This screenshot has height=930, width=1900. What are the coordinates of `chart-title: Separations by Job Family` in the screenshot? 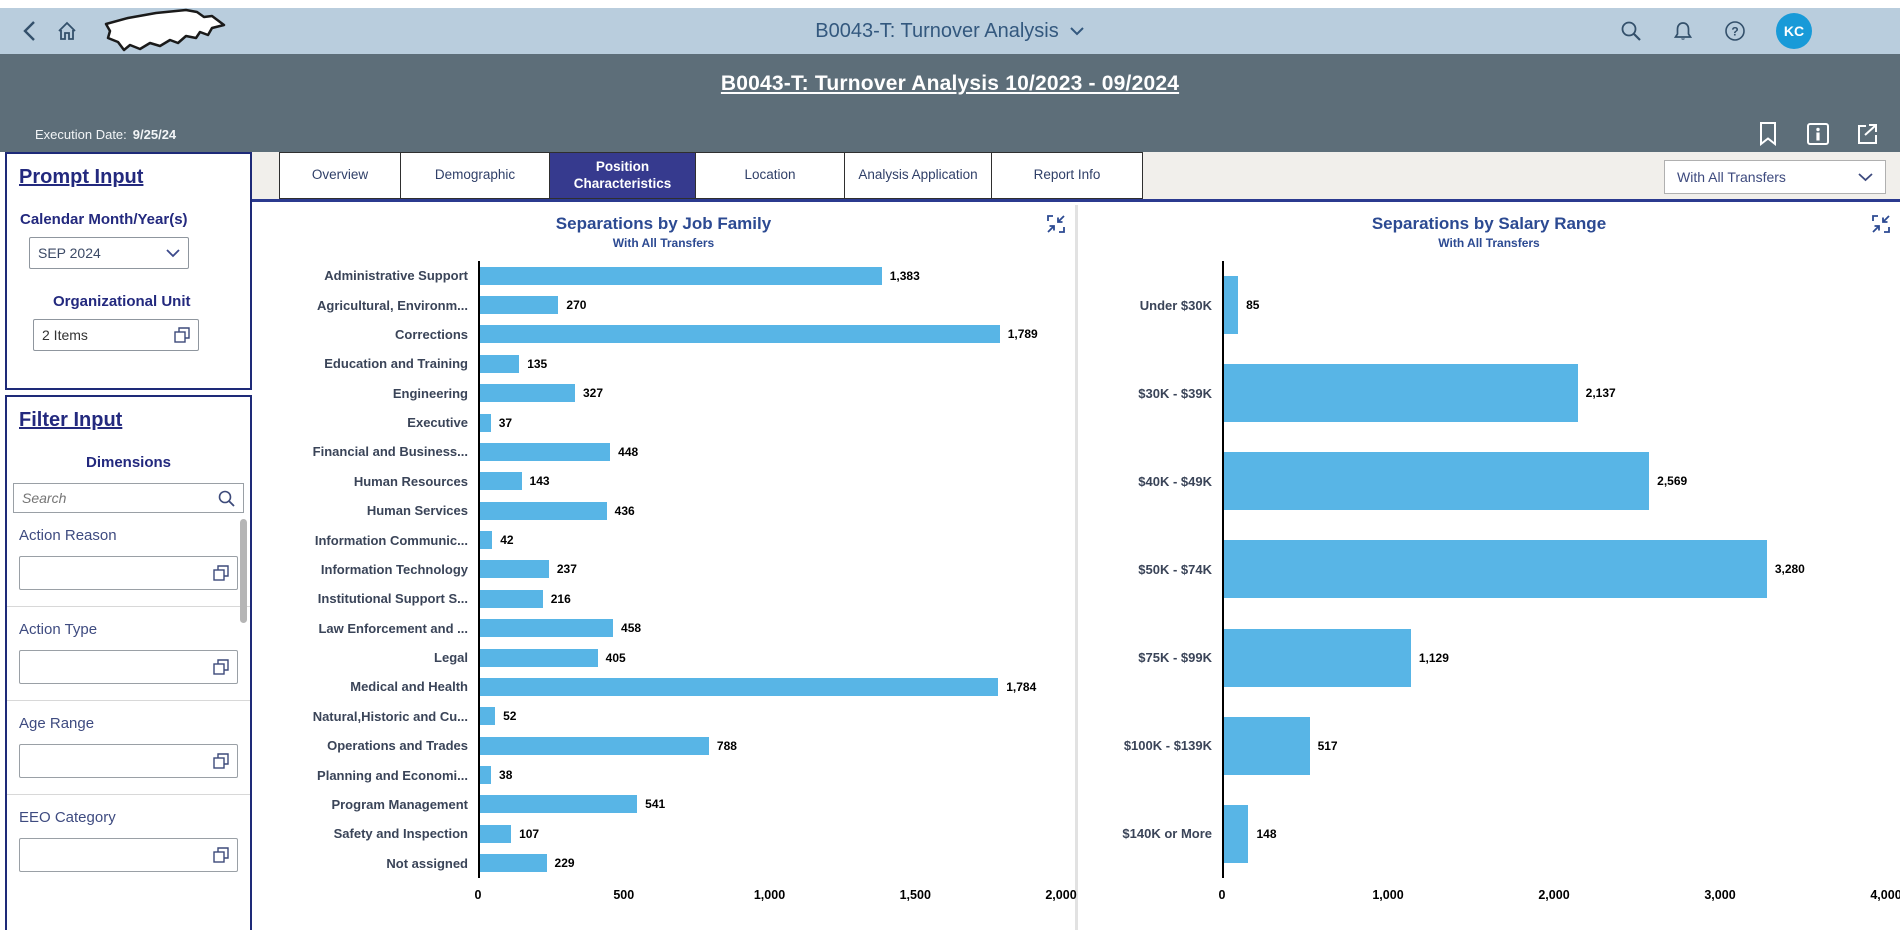 It's located at (663, 223).